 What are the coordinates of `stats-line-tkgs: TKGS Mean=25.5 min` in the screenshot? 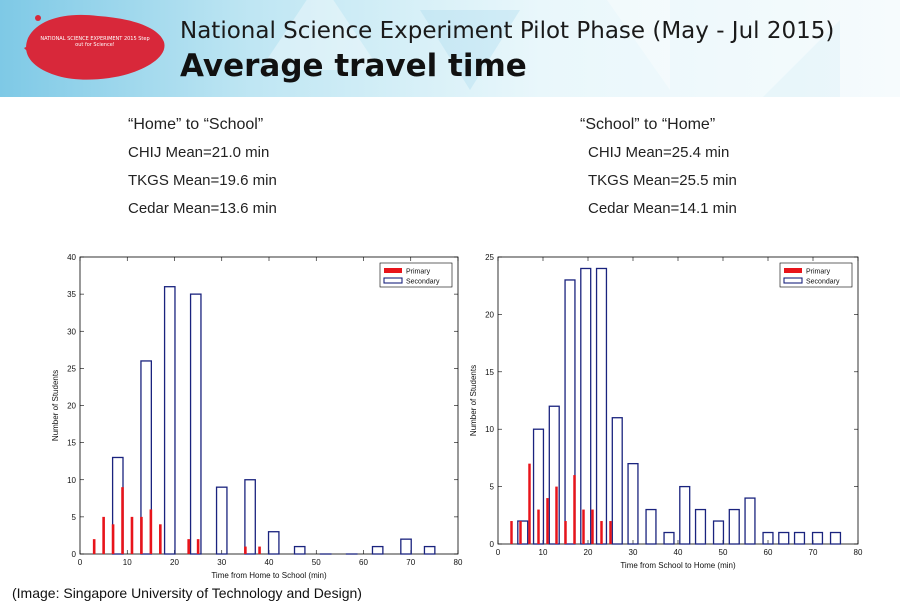 It's located at (662, 180).